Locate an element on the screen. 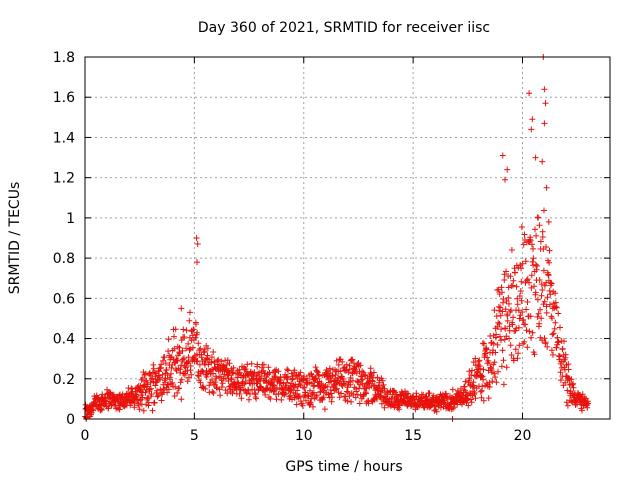 The image size is (640, 480). y-tick-label: 1 is located at coordinates (70, 219).